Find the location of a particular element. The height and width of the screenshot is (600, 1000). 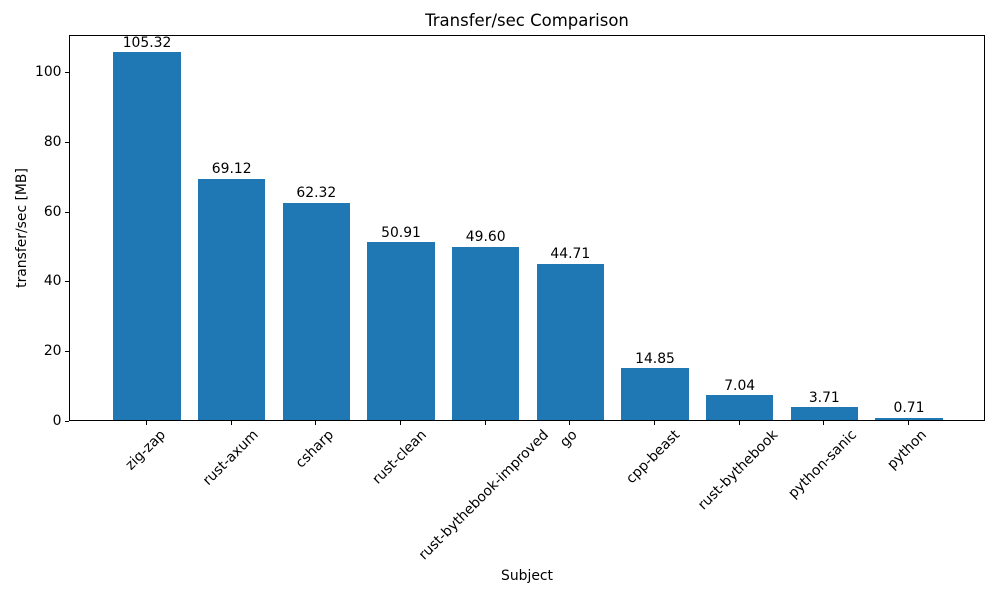

y-tick-label: 100 is located at coordinates (48, 72).